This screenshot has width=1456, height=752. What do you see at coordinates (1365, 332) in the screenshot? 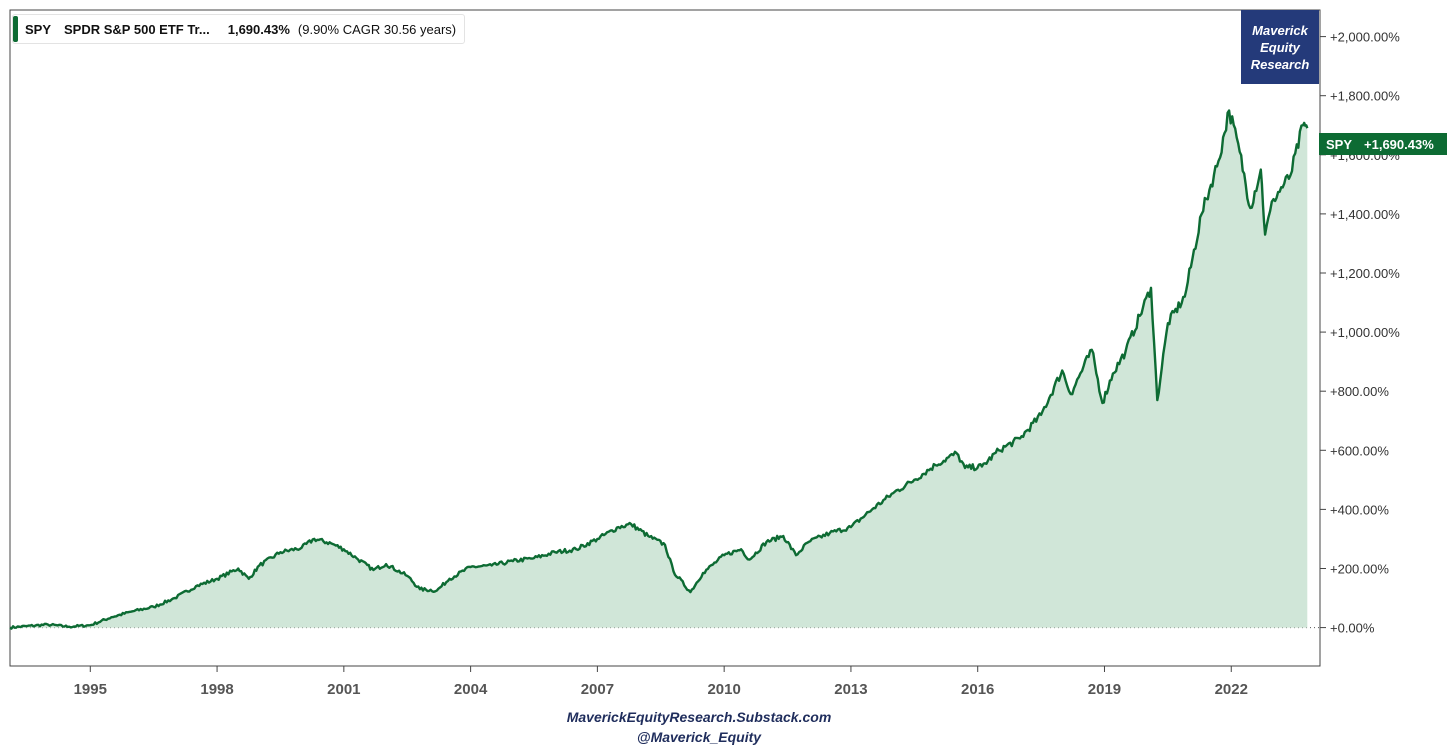
I see `y-tick-label: +1,000.00%` at bounding box center [1365, 332].